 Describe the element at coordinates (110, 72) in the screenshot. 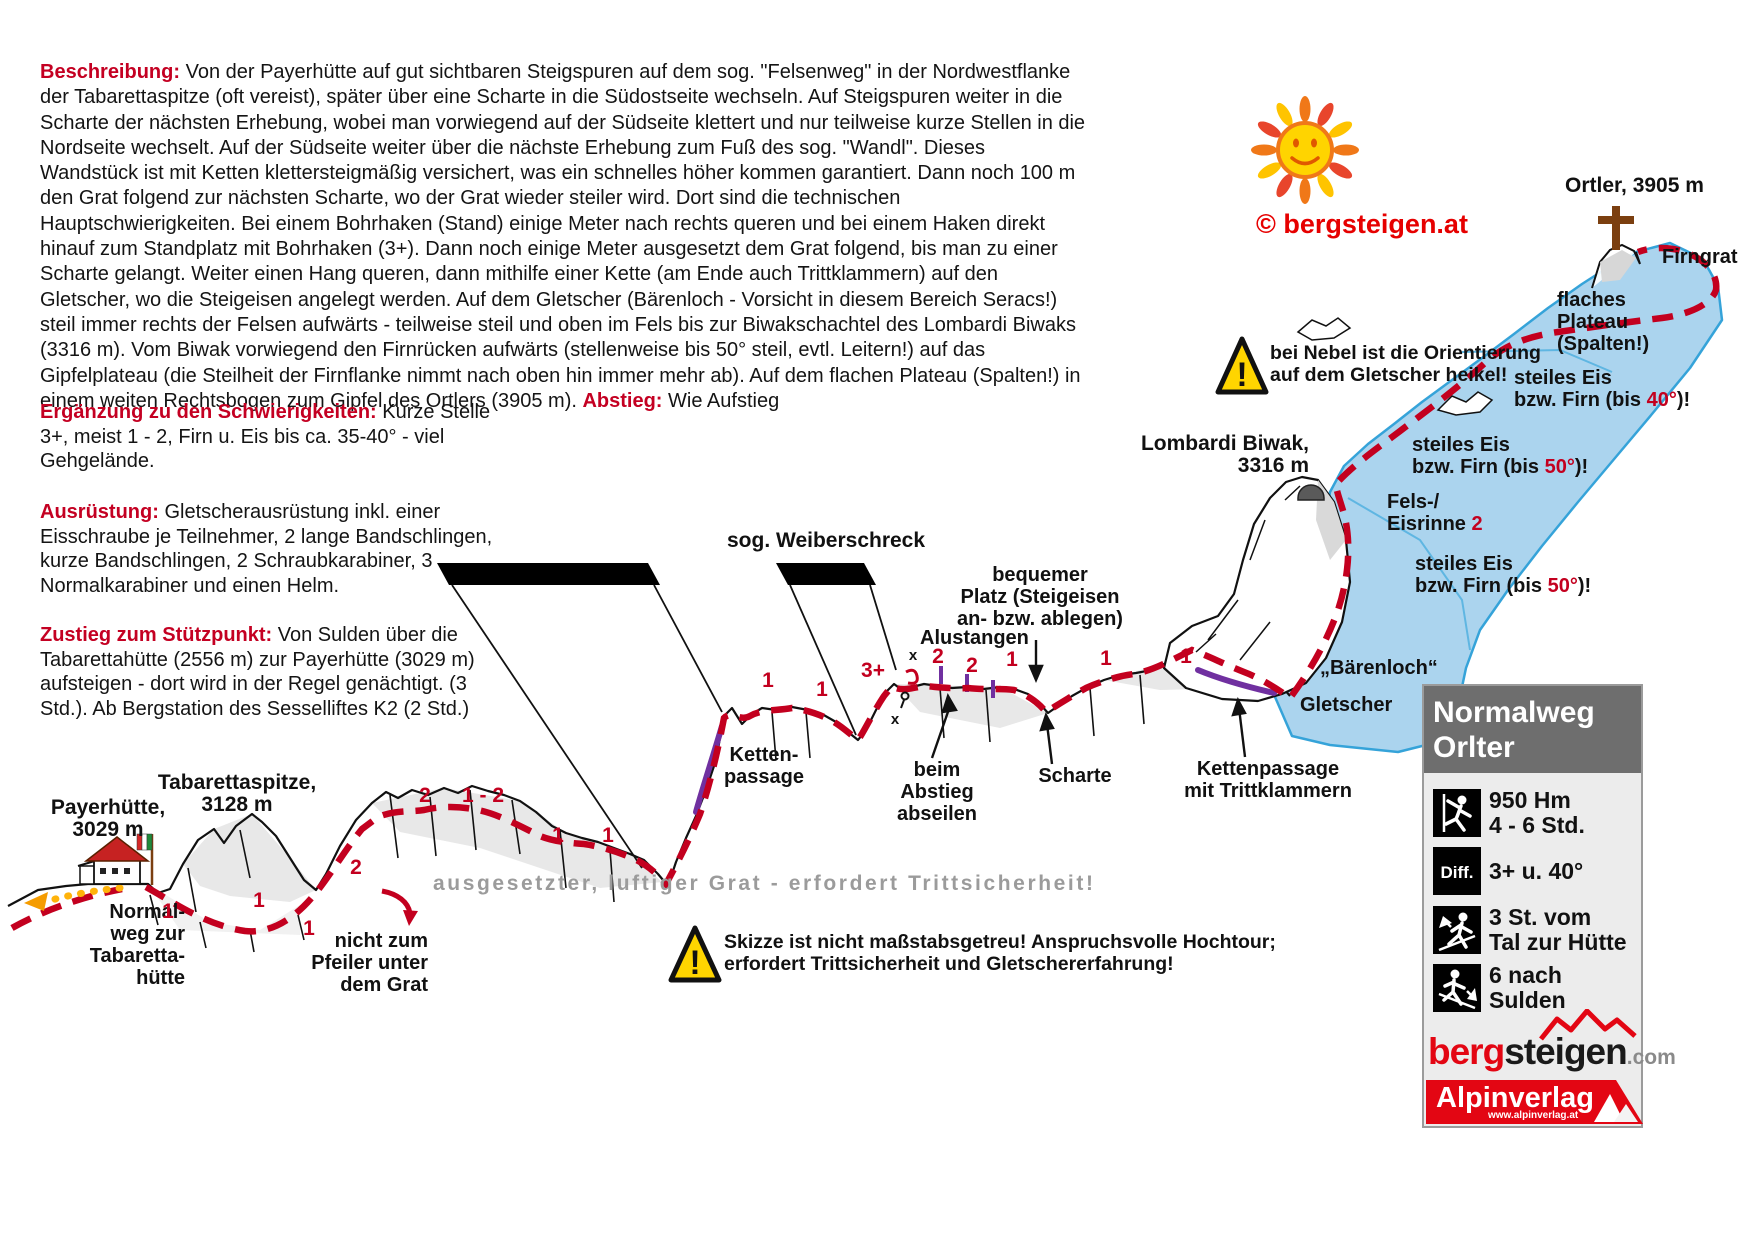

I see `description-heading: Beschreibung:` at that location.